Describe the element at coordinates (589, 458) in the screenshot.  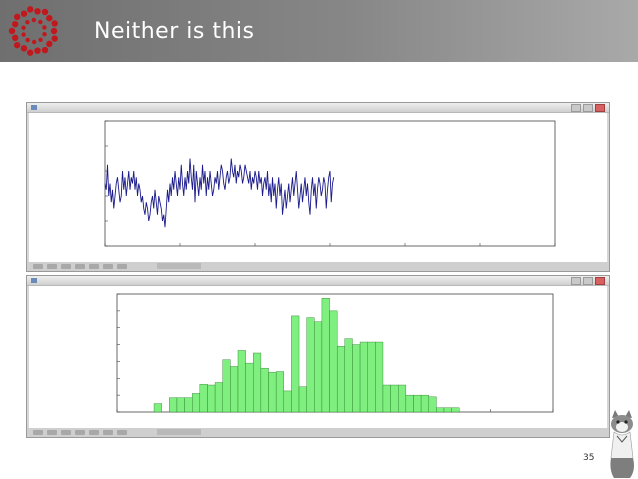
I see `page-number: 35` at that location.